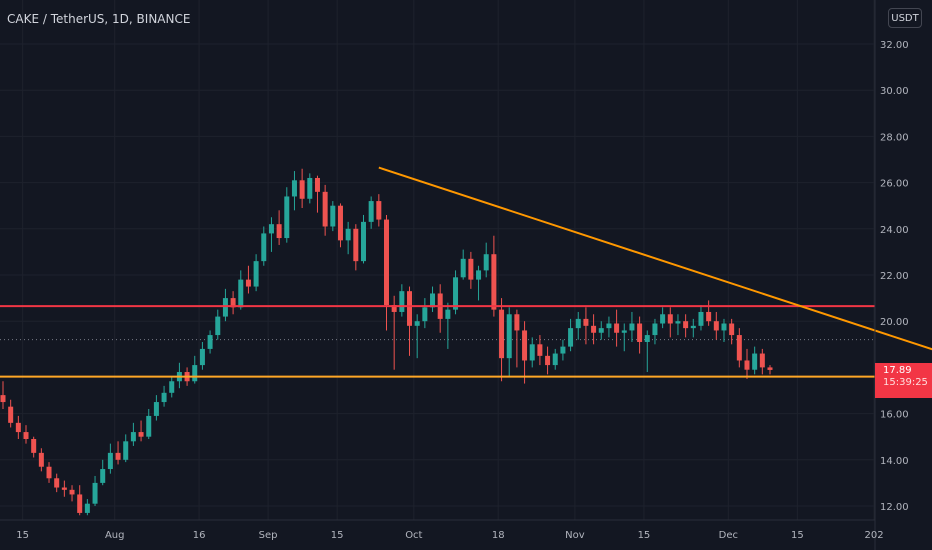 Image resolution: width=932 pixels, height=550 pixels. I want to click on price-tick-label: 24.00, so click(894, 230).